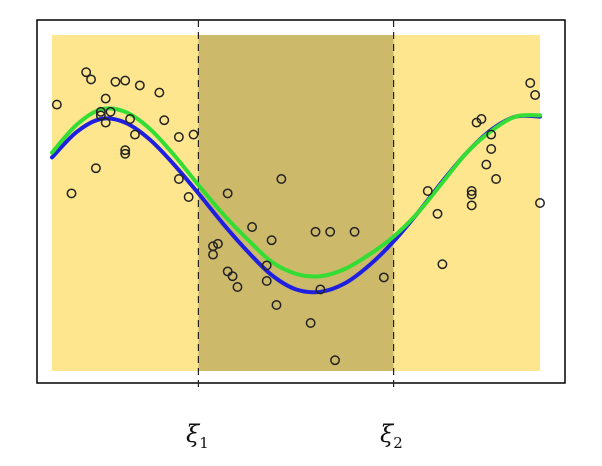 The width and height of the screenshot is (602, 466). What do you see at coordinates (391, 436) in the screenshot?
I see `knot-label-xi-2: ξ2` at bounding box center [391, 436].